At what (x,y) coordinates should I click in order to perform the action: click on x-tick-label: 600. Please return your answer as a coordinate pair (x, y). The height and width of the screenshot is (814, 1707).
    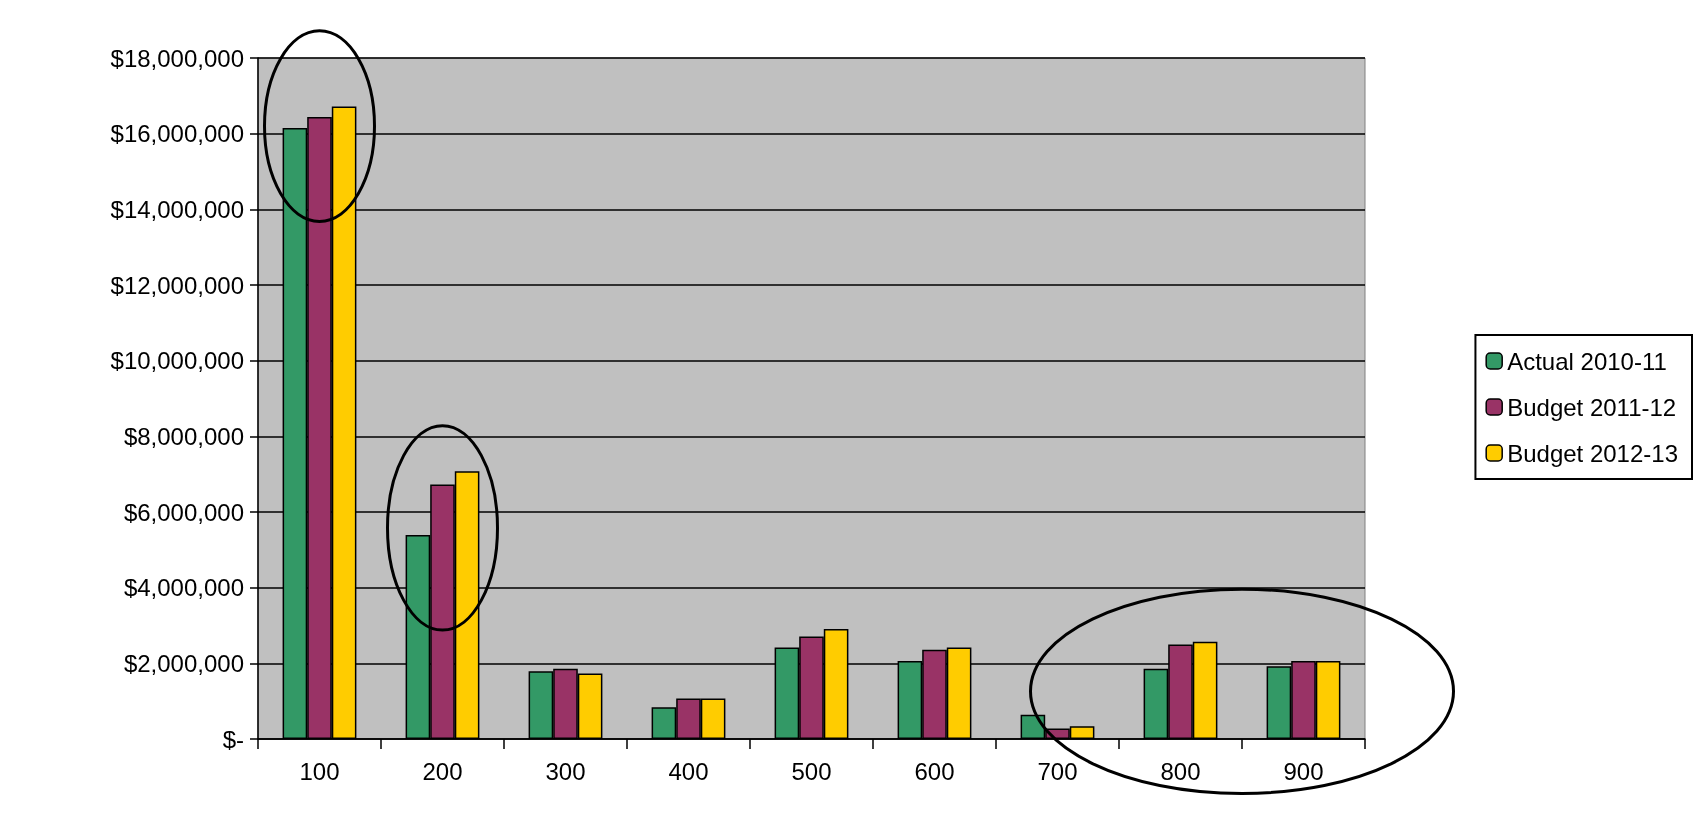
    Looking at the image, I should click on (934, 771).